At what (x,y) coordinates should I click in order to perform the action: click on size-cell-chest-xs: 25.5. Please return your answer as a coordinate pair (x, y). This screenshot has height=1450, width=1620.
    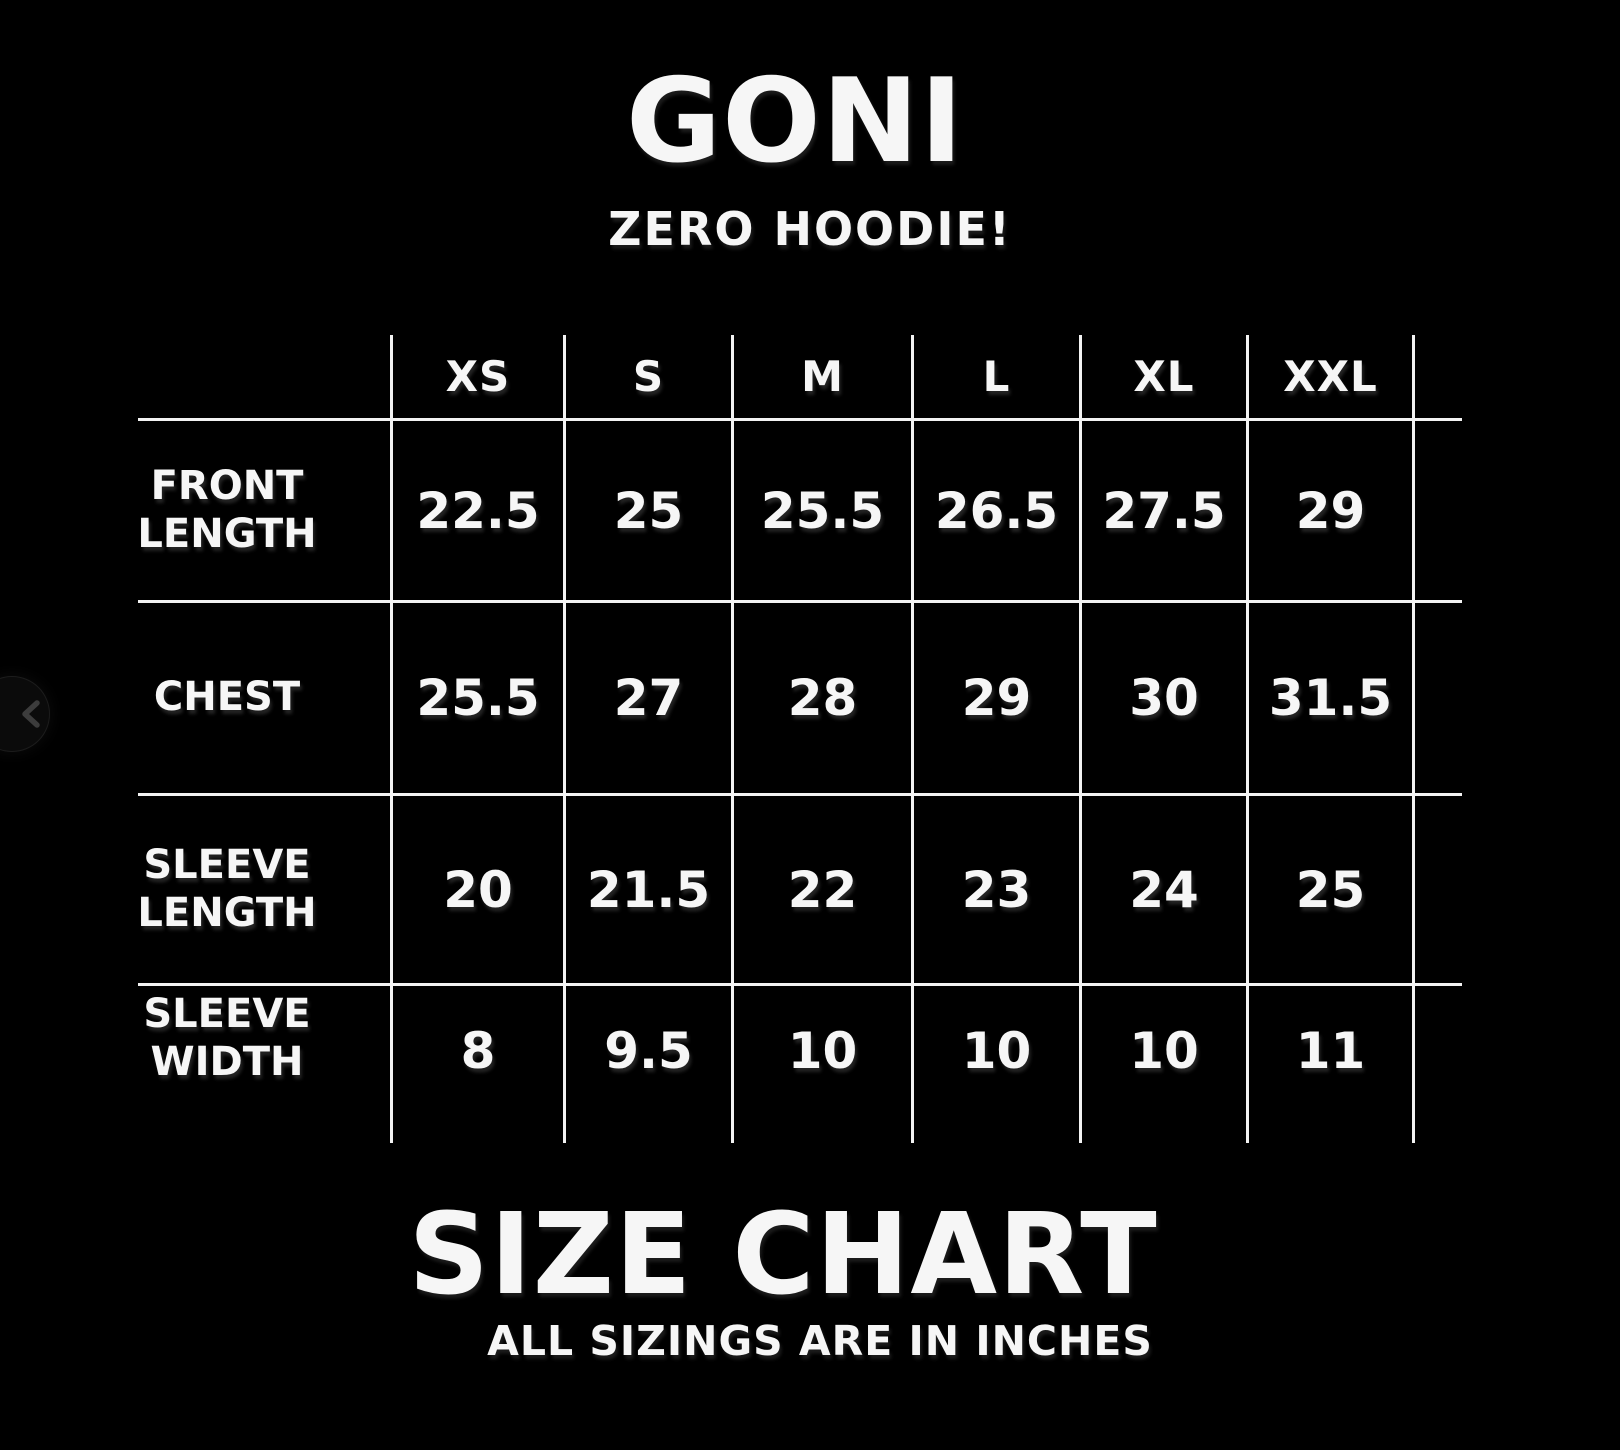
    Looking at the image, I should click on (476, 696).